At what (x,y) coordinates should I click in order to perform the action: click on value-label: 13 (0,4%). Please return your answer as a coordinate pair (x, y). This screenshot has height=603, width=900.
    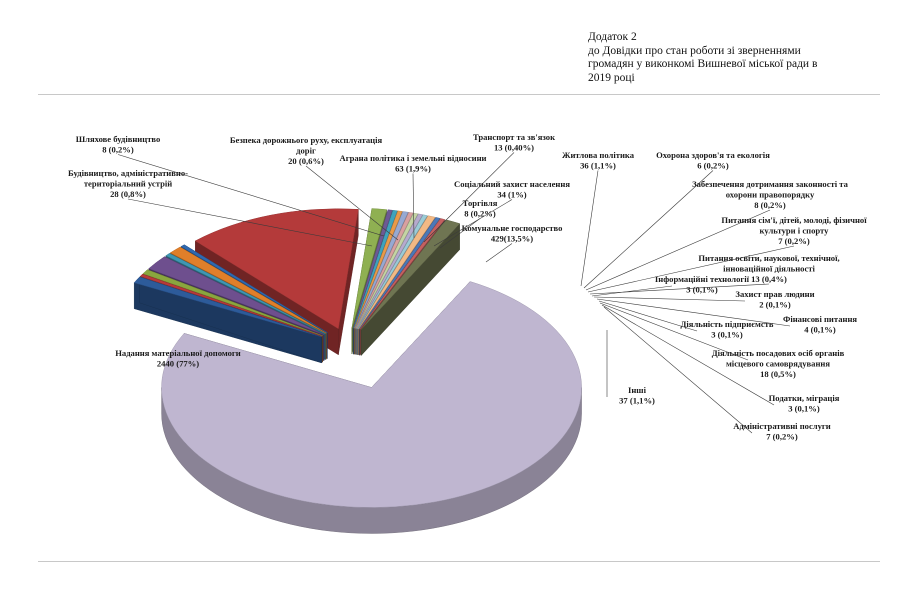
    Looking at the image, I should click on (769, 279).